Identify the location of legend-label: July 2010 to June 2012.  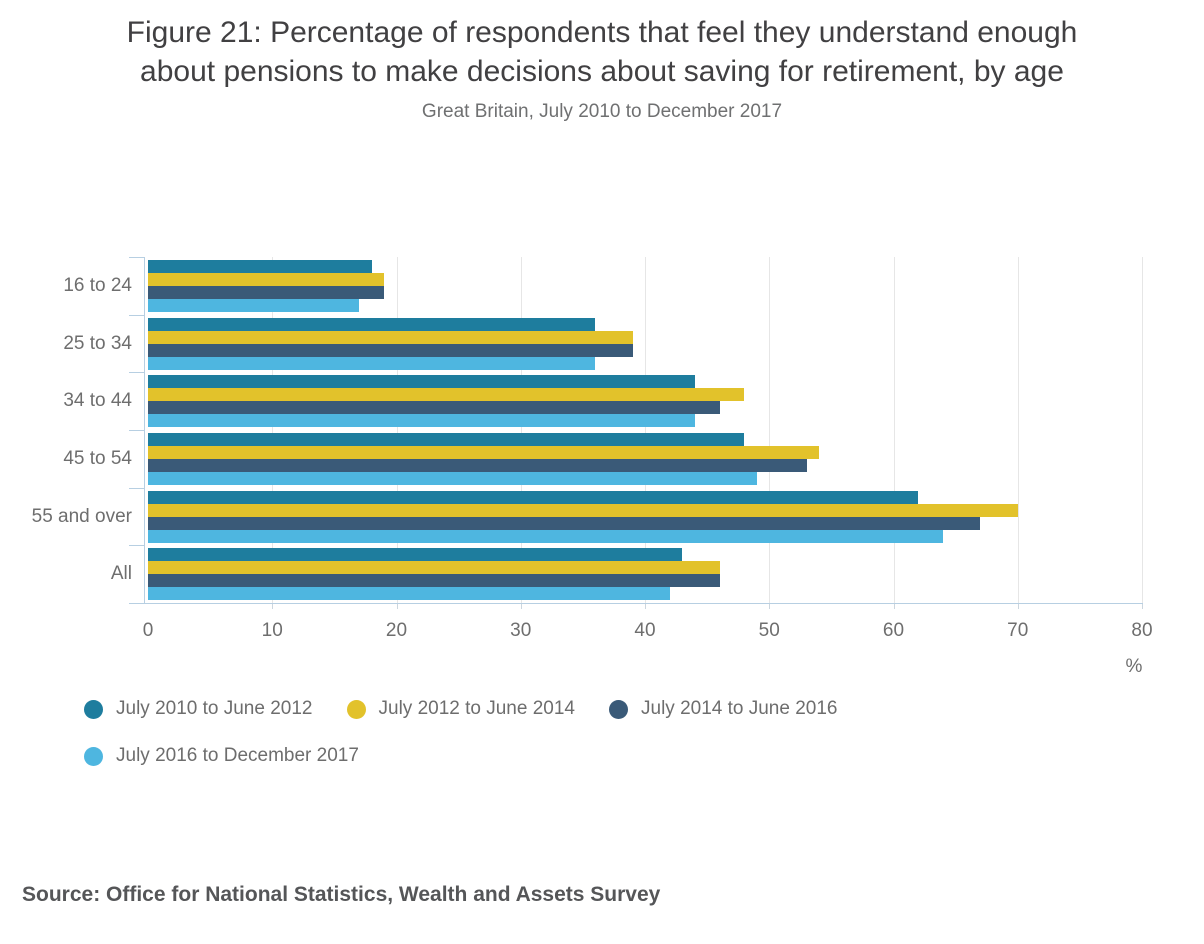
(214, 708).